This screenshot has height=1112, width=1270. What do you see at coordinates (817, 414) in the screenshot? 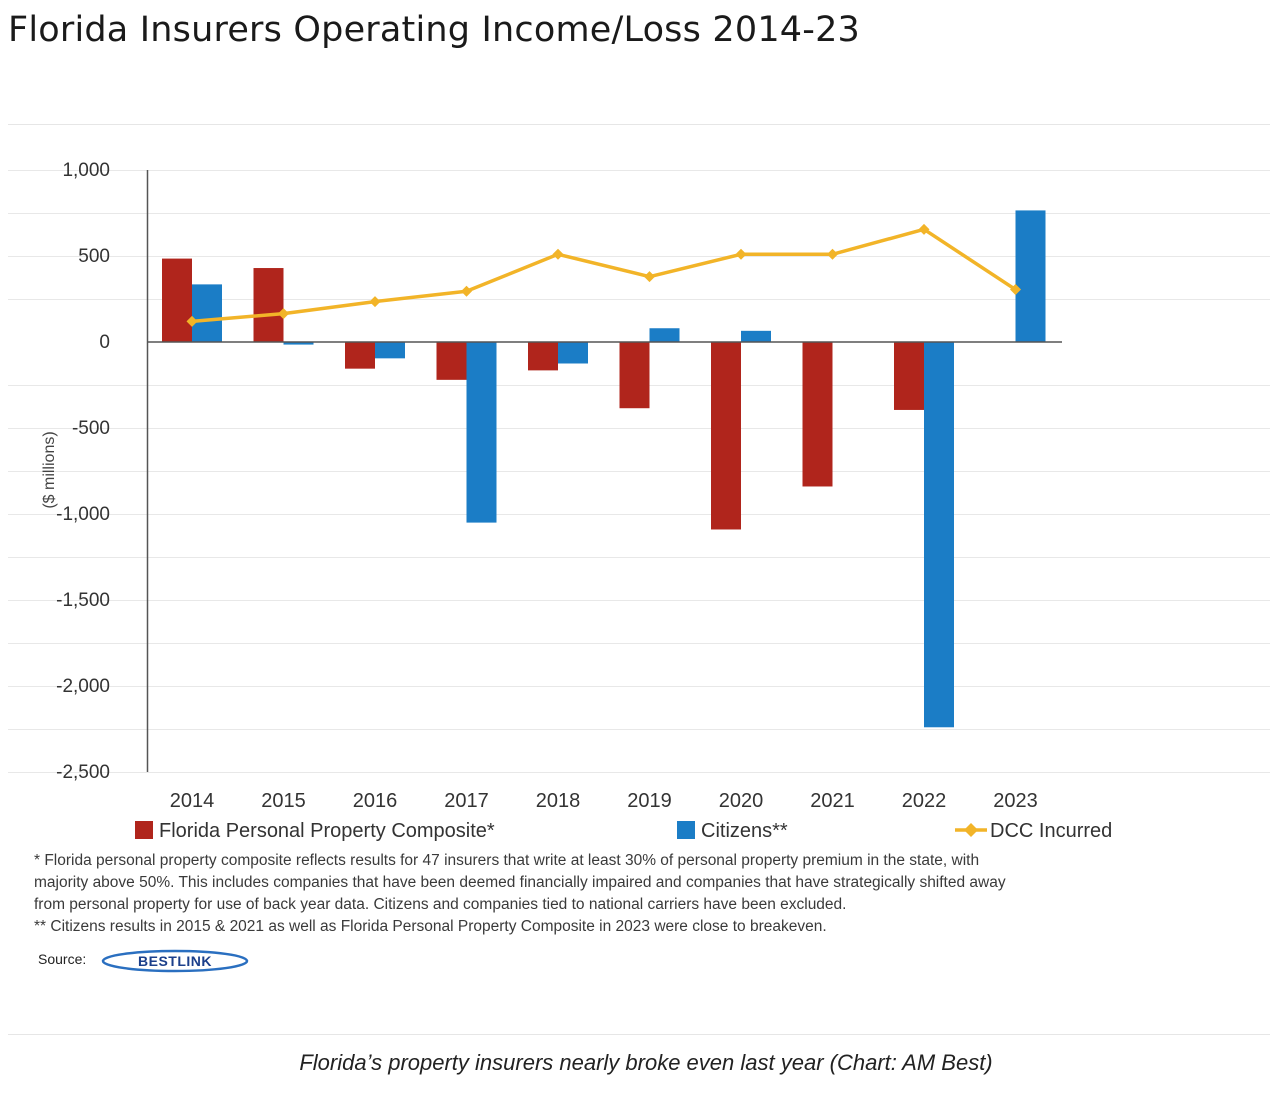
I see `bar-fl-composite-2021` at bounding box center [817, 414].